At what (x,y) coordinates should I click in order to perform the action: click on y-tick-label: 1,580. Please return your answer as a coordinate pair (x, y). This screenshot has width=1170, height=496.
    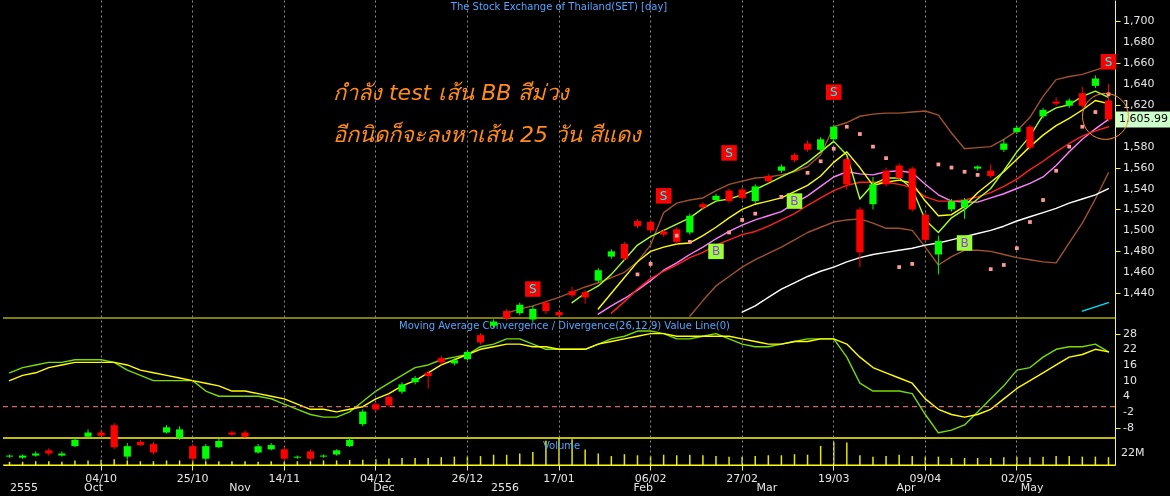
    Looking at the image, I should click on (1139, 146).